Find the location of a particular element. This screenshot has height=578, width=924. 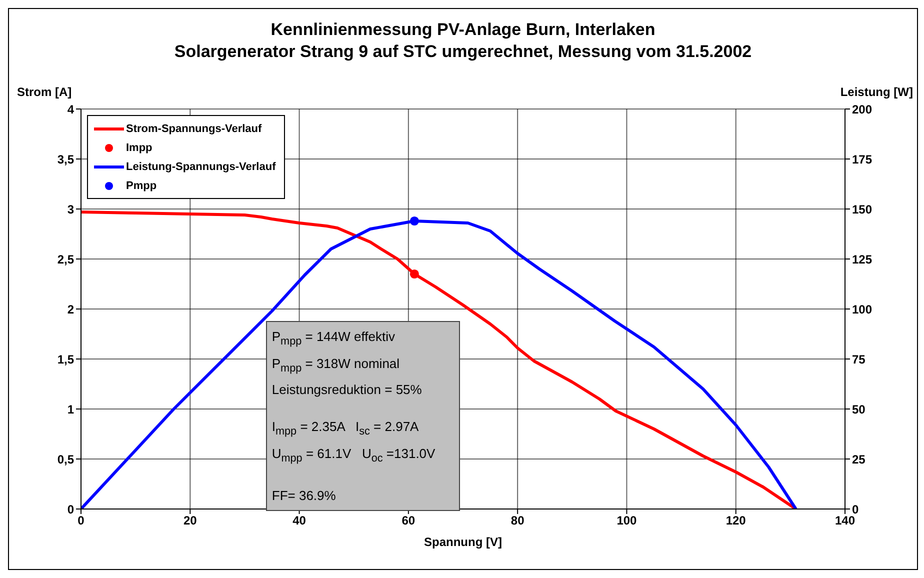

annotation: U$_{mpp}$ = 61.1V U$_{oc}$ =131.0V is located at coordinates (354, 455).